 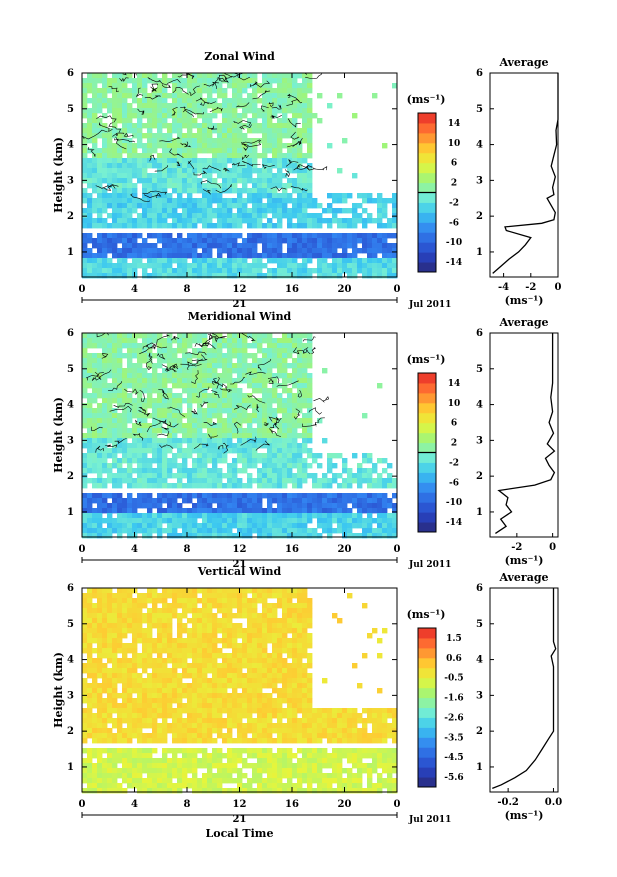 What do you see at coordinates (239, 571) in the screenshot?
I see `panel-title: Vertical Wind` at bounding box center [239, 571].